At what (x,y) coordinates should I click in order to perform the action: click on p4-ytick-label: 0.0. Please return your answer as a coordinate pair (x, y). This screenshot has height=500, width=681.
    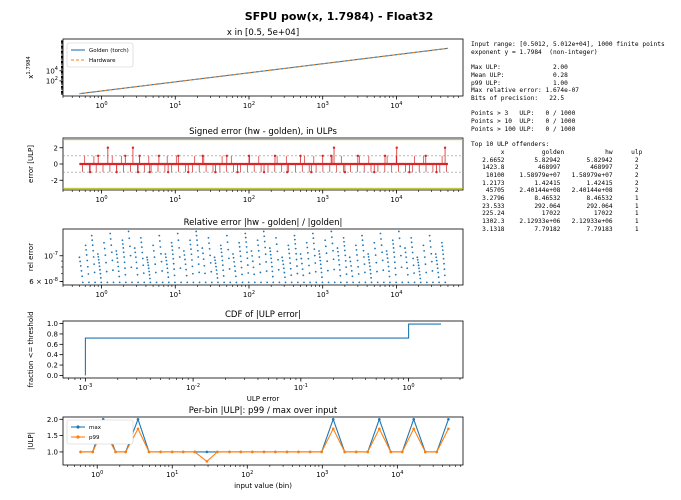
    Looking at the image, I should click on (52, 376).